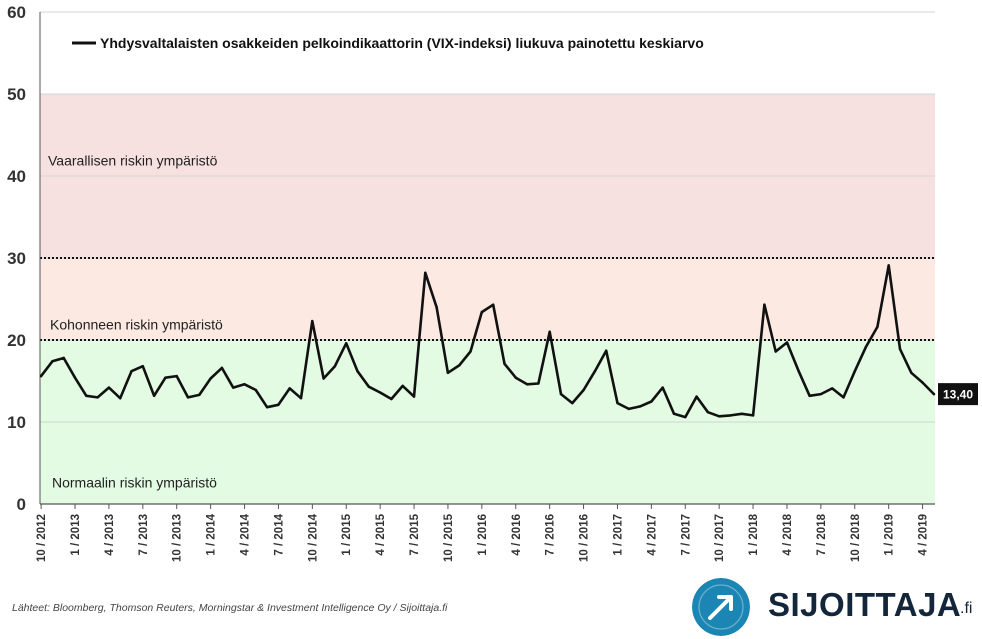  I want to click on y-tick-label-1: 10, so click(16, 422).